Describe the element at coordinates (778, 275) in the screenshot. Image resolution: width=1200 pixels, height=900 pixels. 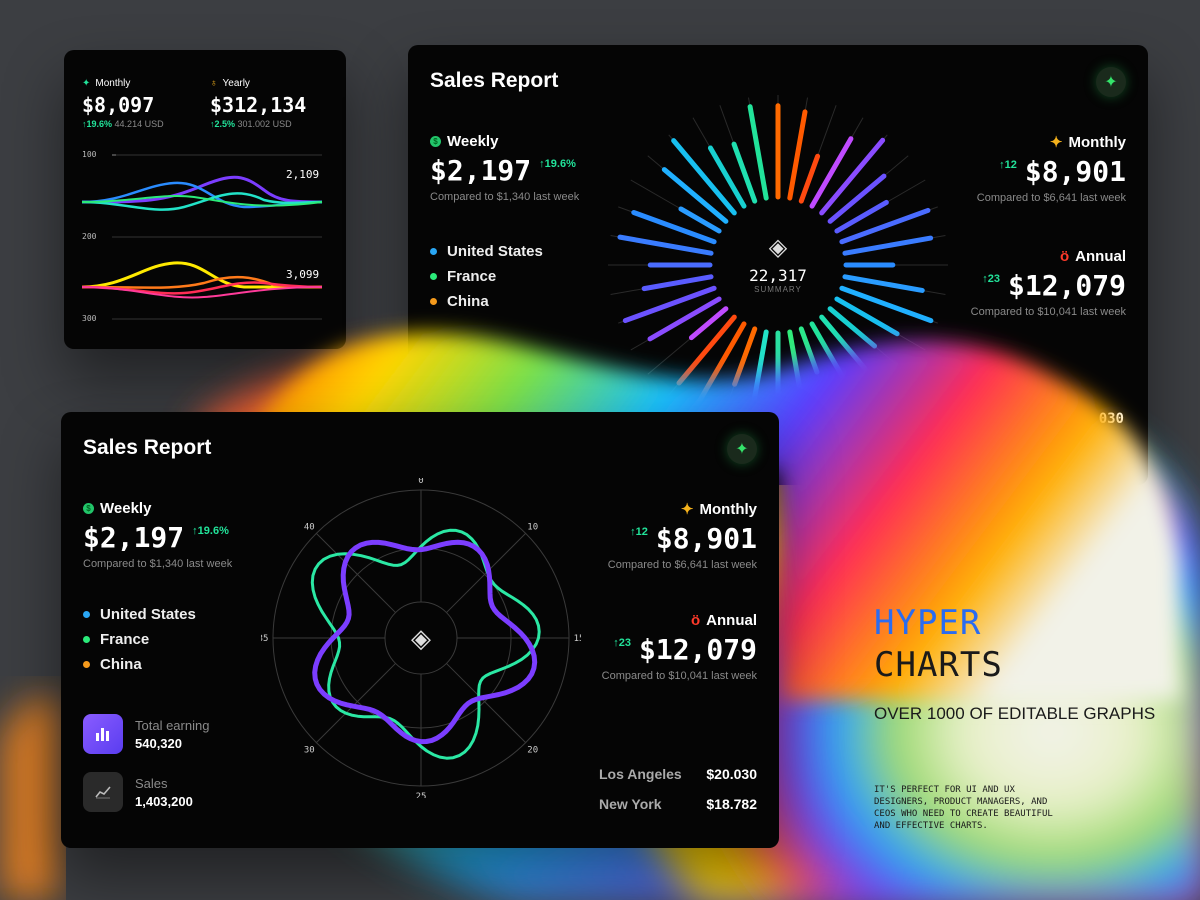
I see `summary-value: 22,317` at that location.